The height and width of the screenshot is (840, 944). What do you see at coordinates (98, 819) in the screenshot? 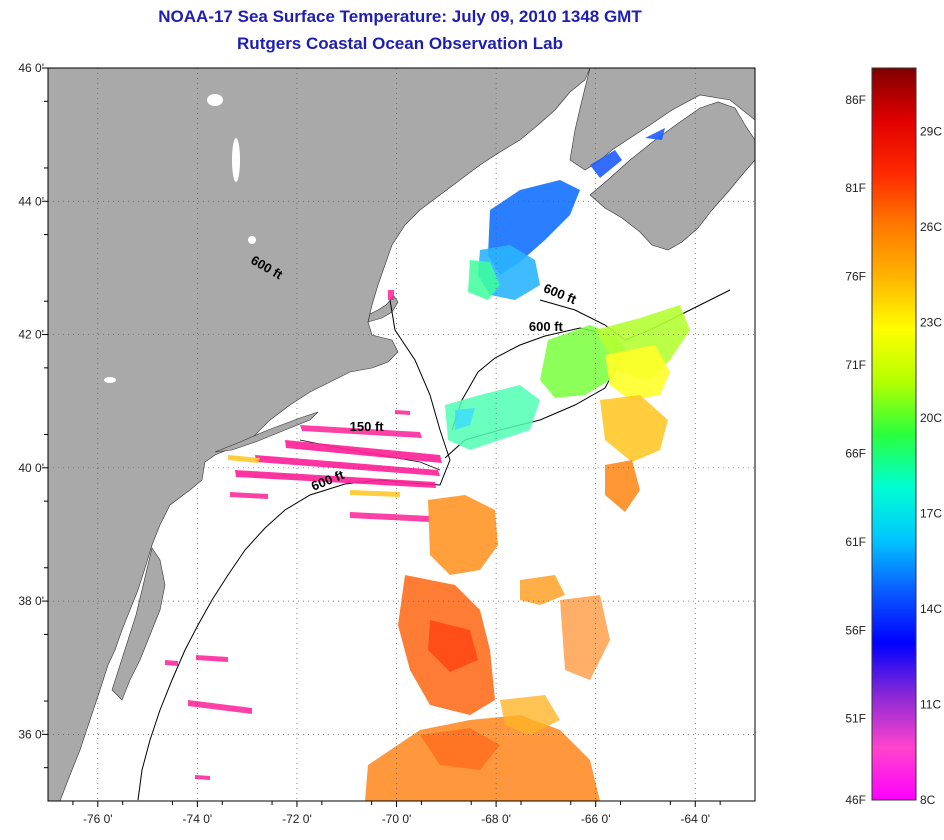
I see `lon-tick-label: -76 0'` at bounding box center [98, 819].